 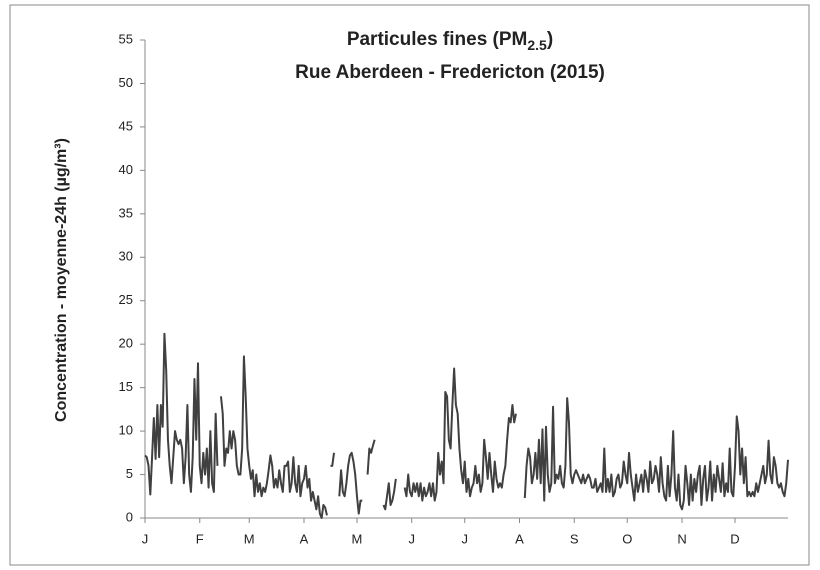 What do you see at coordinates (126, 169) in the screenshot?
I see `y-tick-label: 40` at bounding box center [126, 169].